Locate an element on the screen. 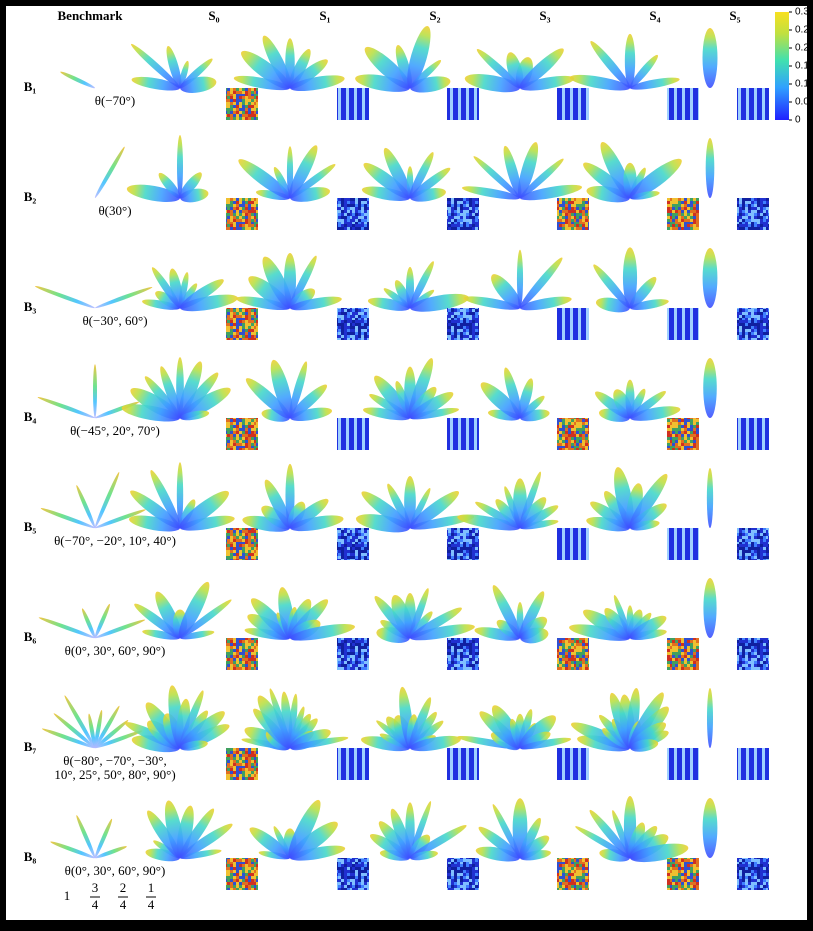  weight-den: 4 is located at coordinates (123, 904).